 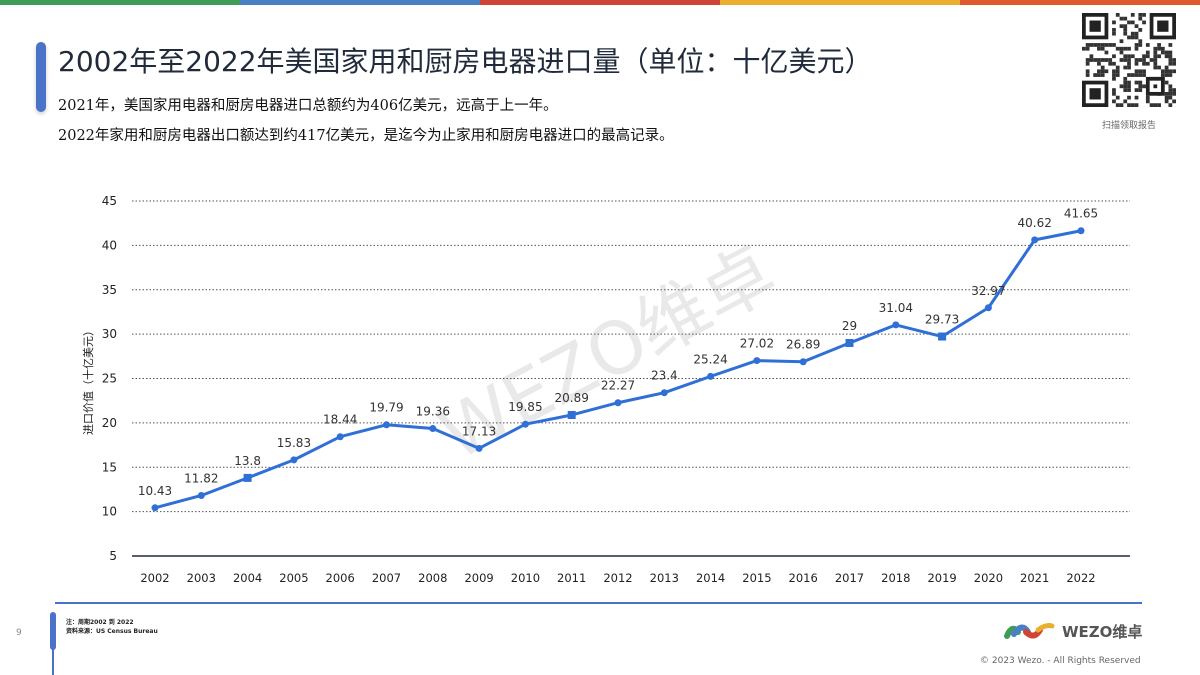 I want to click on x-tick-label: 2019, so click(x=941, y=578).